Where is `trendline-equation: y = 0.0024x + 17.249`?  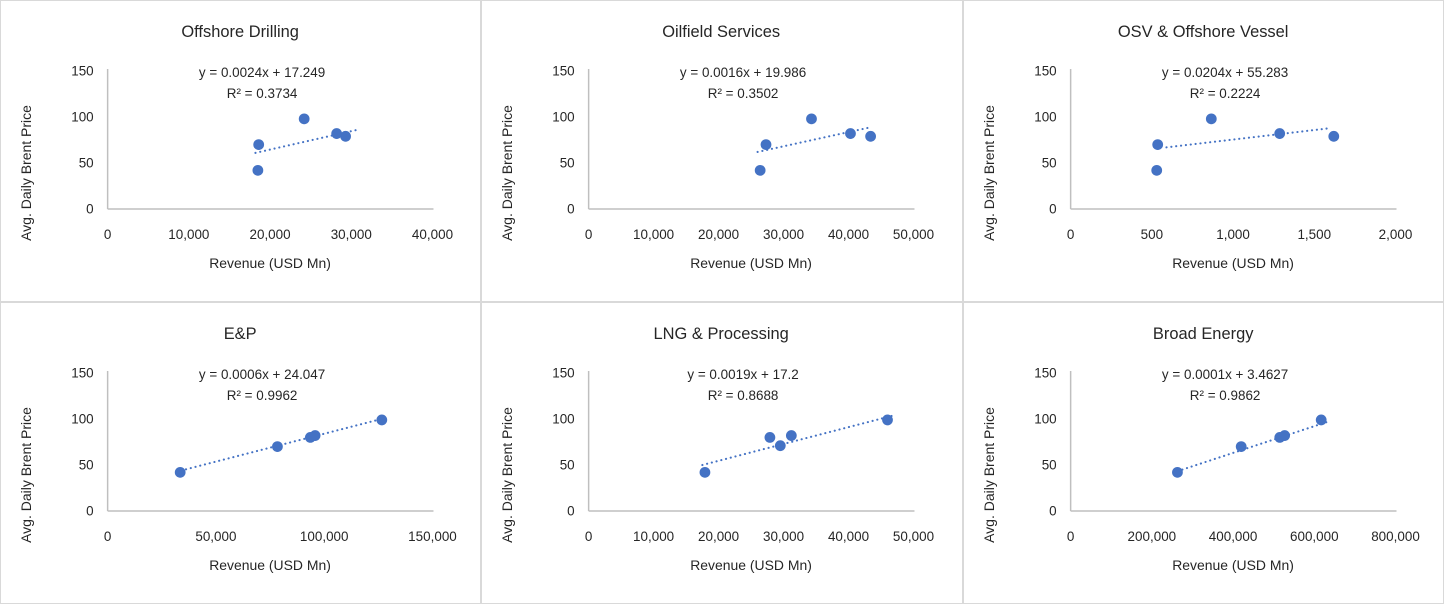
trendline-equation: y = 0.0024x + 17.249 is located at coordinates (262, 72).